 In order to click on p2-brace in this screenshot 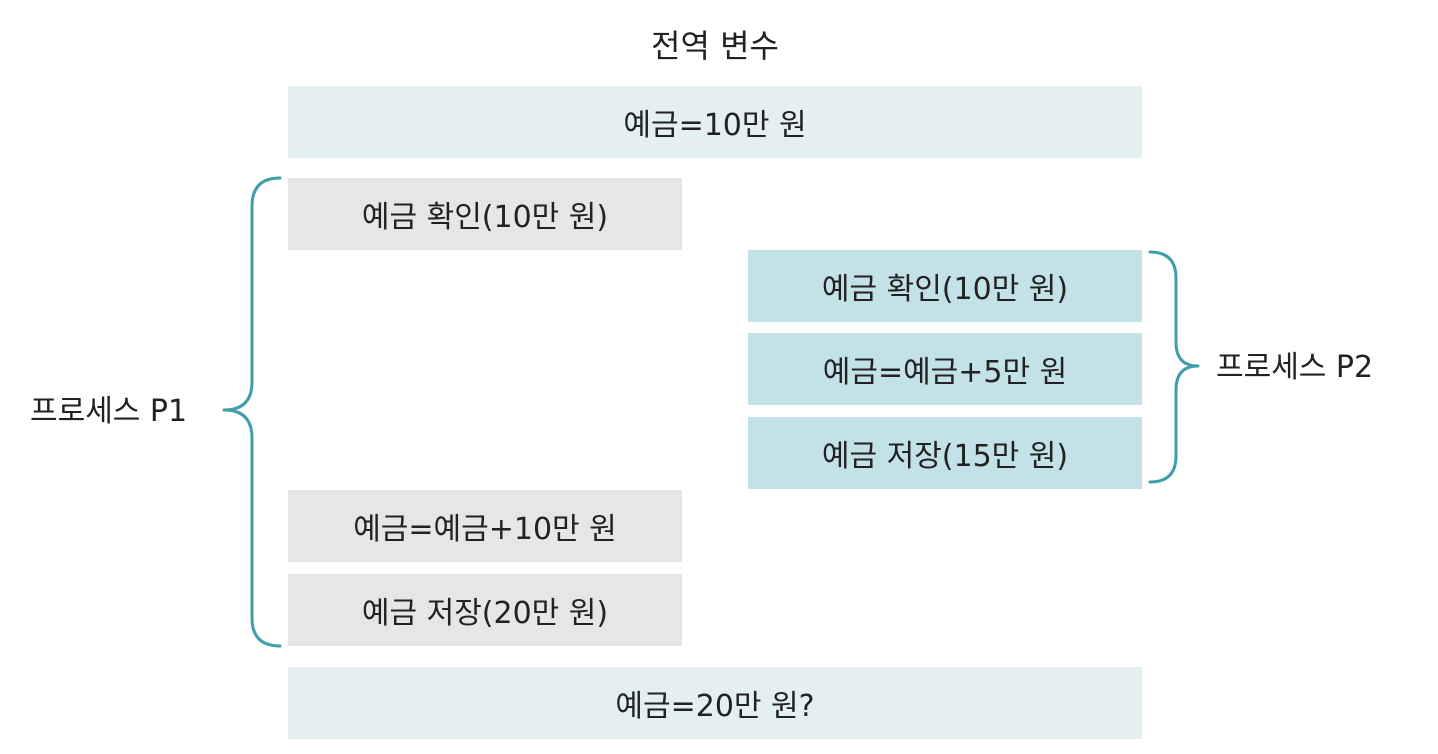, I will do `click(1174, 367)`.